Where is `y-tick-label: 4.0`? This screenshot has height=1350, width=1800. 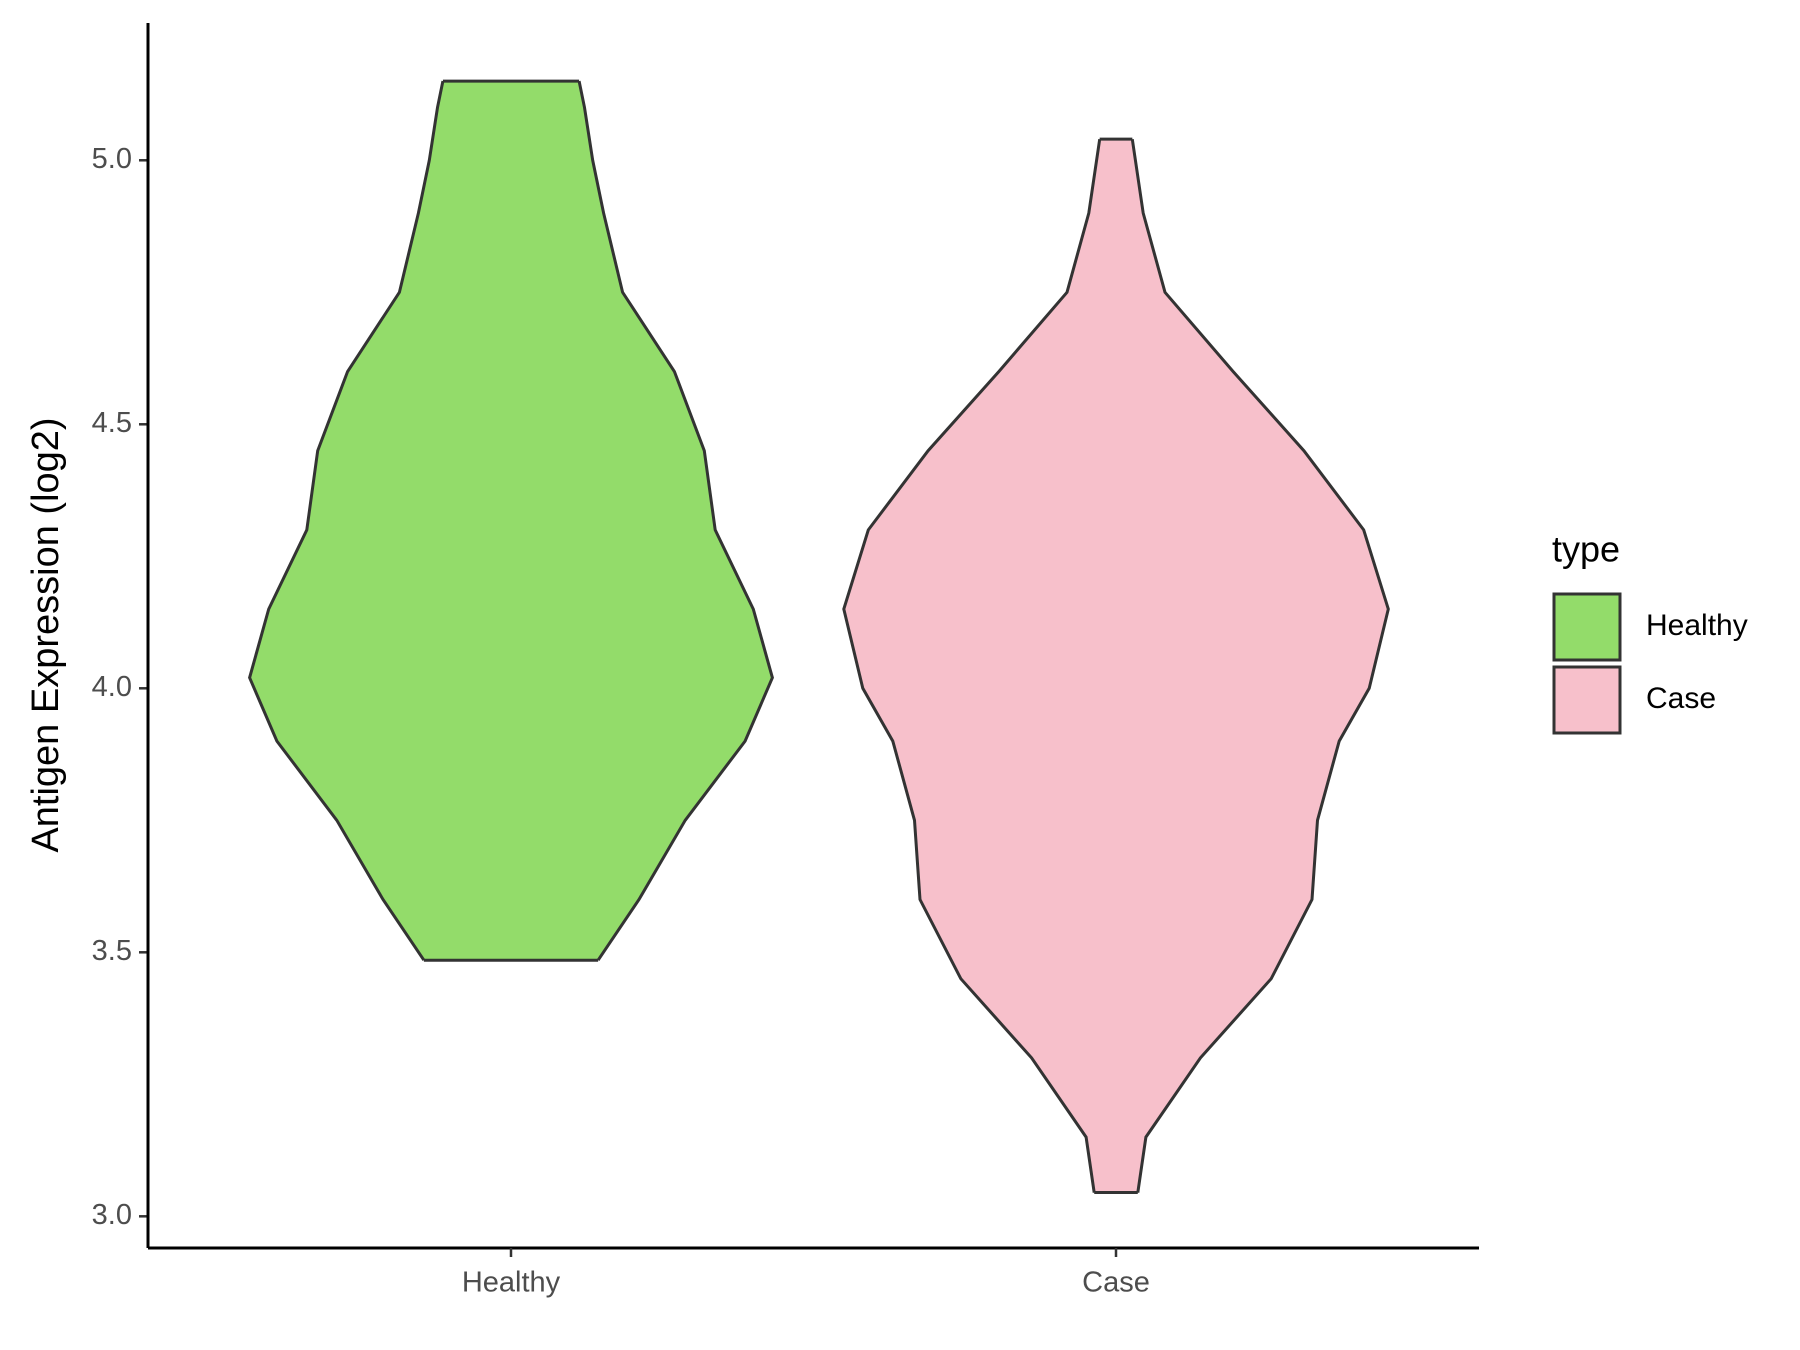 y-tick-label: 4.0 is located at coordinates (112, 687).